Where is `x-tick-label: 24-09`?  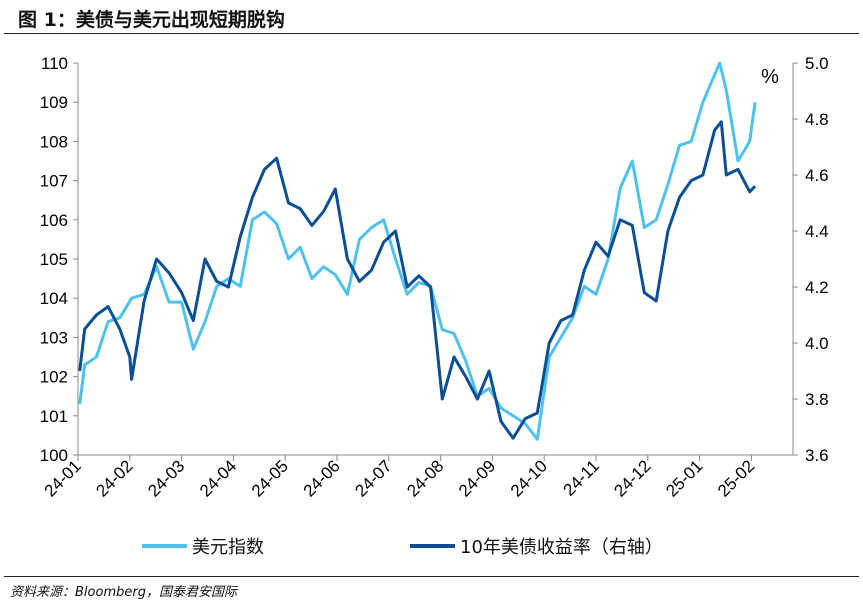
x-tick-label: 24-09 is located at coordinates (477, 478).